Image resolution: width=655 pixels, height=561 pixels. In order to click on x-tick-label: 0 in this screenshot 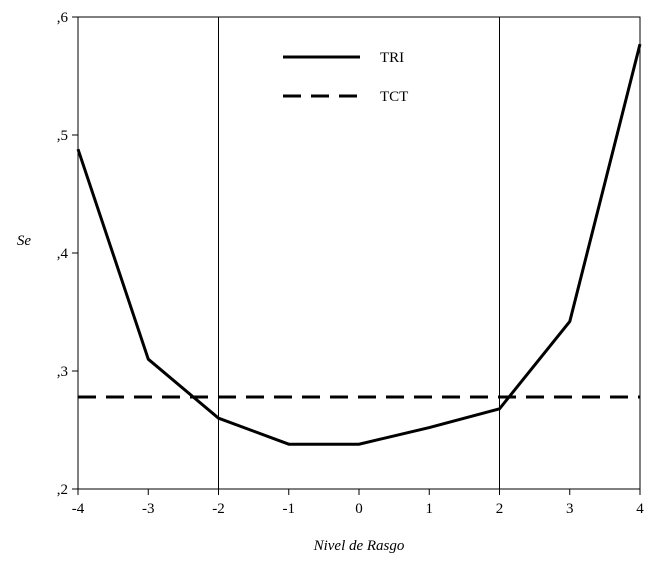, I will do `click(359, 509)`.